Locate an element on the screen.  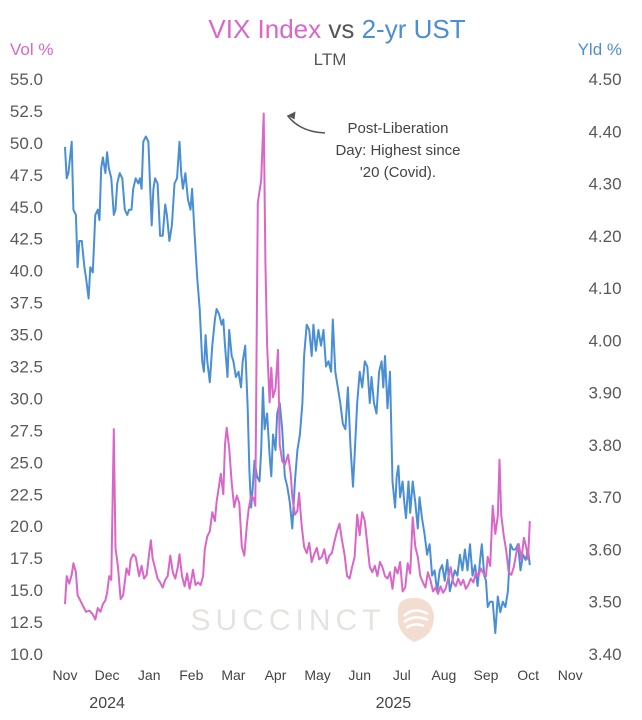
right-tick-label: 4.20 is located at coordinates (604, 236).